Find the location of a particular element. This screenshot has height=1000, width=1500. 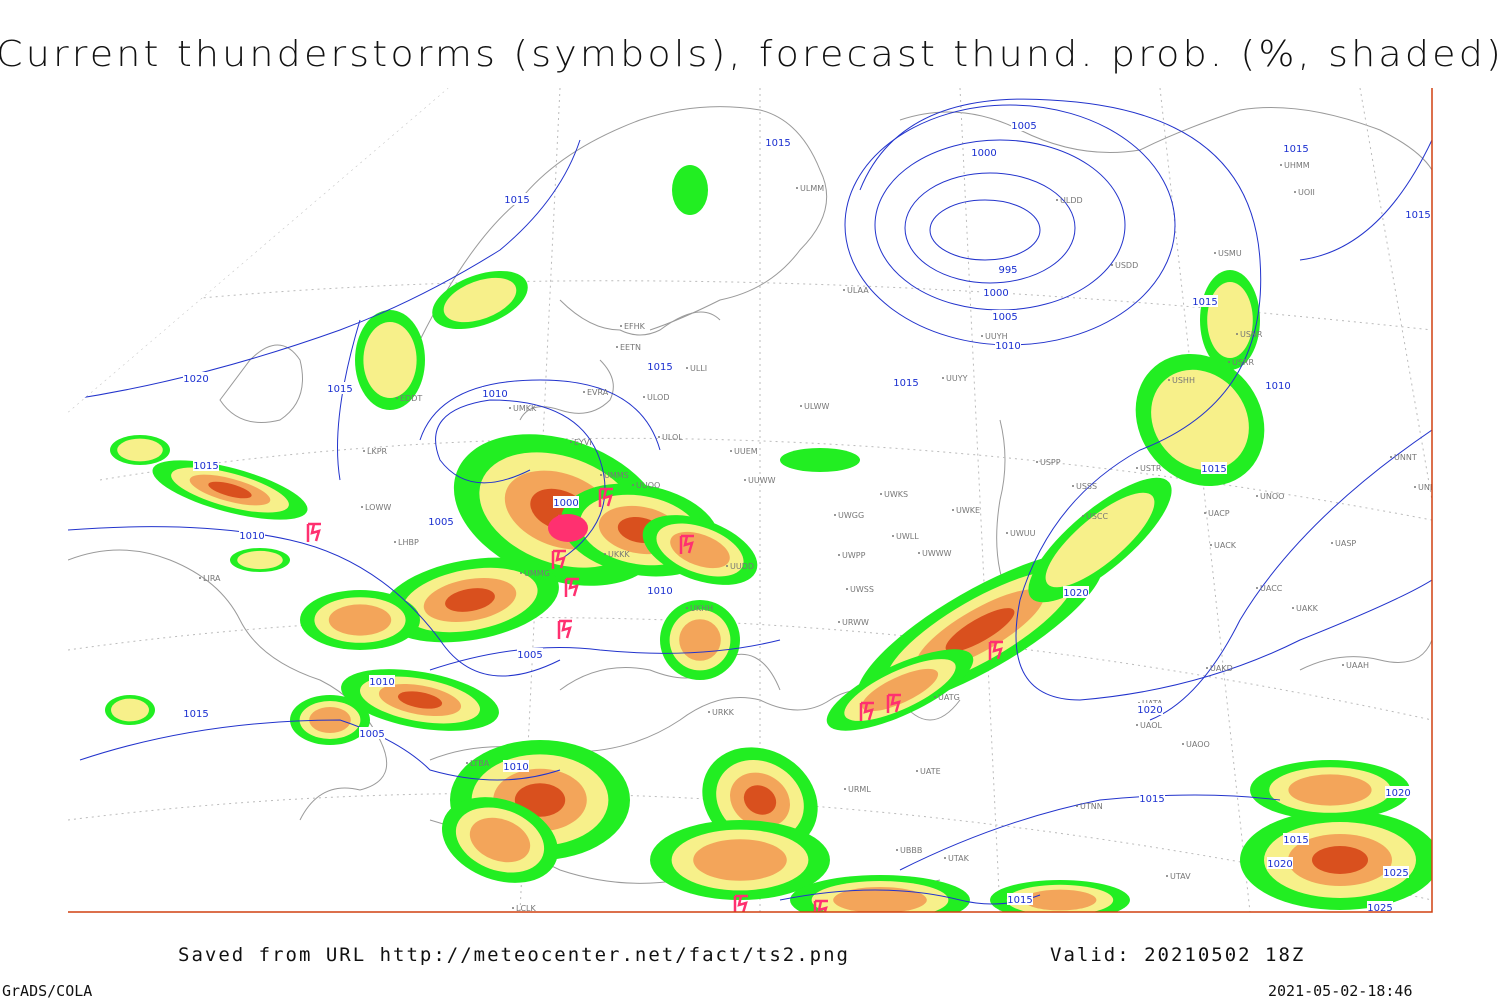

station-label: UWWW is located at coordinates (937, 553).